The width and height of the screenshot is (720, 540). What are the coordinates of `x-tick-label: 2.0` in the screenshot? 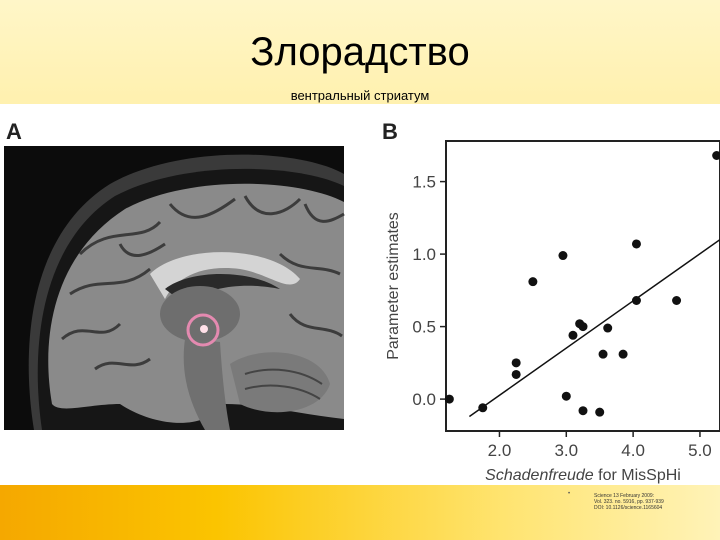 It's located at (500, 450).